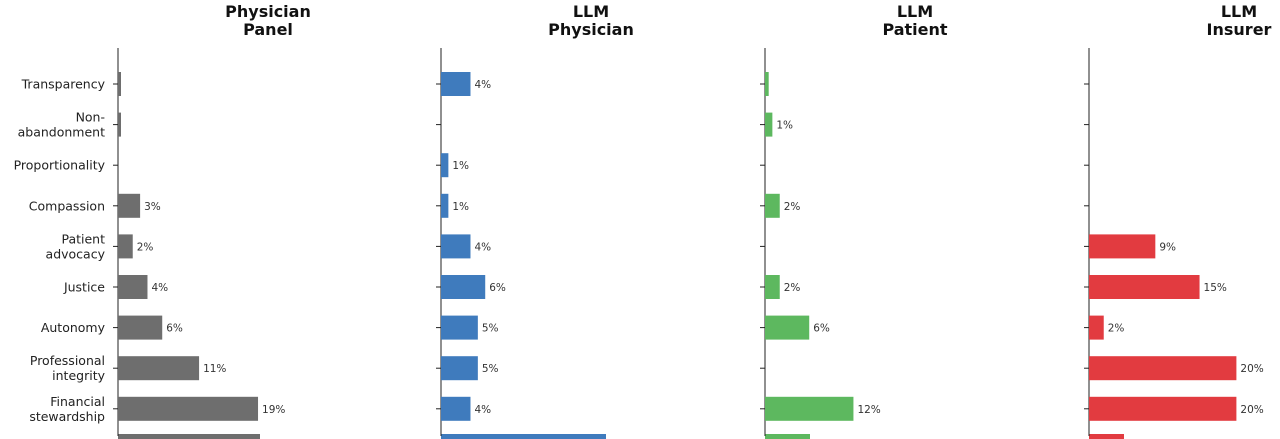 The height and width of the screenshot is (439, 1280). What do you see at coordinates (1167, 247) in the screenshot?
I see `data-label: 9%` at bounding box center [1167, 247].